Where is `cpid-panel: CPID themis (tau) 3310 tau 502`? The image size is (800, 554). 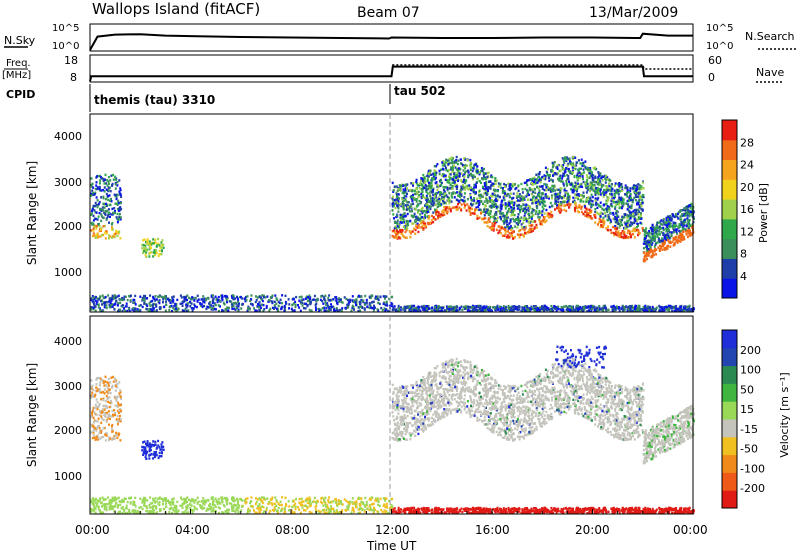 cpid-panel: CPID themis (tau) 3310 tau 502 is located at coordinates (226, 98).